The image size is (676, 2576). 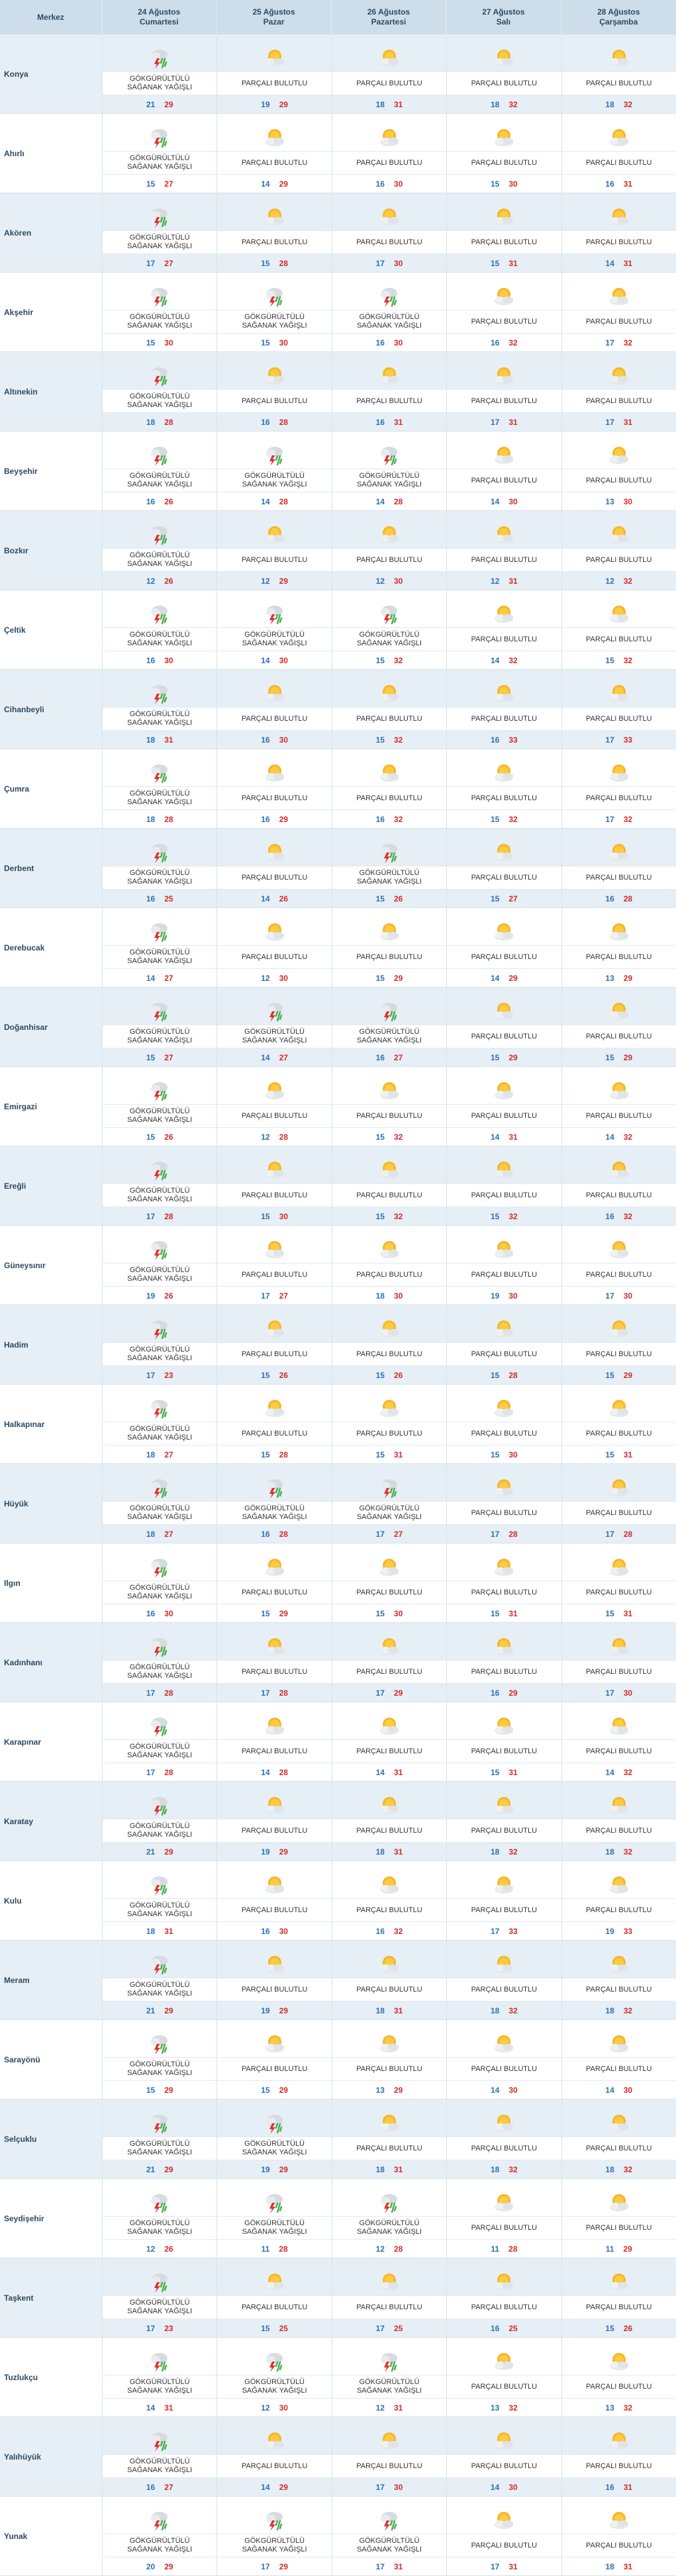 What do you see at coordinates (160, 740) in the screenshot?
I see `temperature-range: 18 31` at bounding box center [160, 740].